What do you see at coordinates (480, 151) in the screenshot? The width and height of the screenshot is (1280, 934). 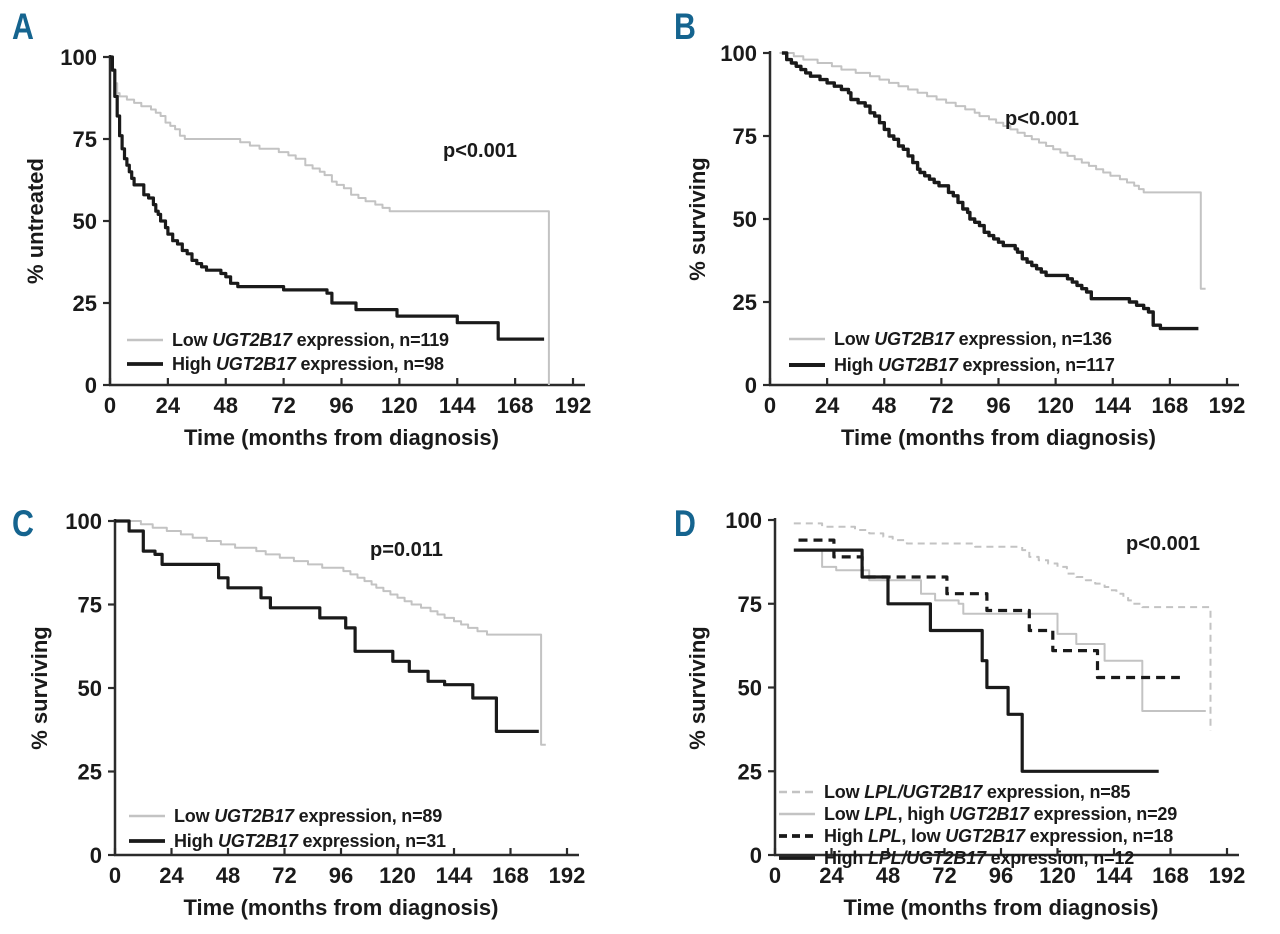 I see `p-value-a: p<0.001` at bounding box center [480, 151].